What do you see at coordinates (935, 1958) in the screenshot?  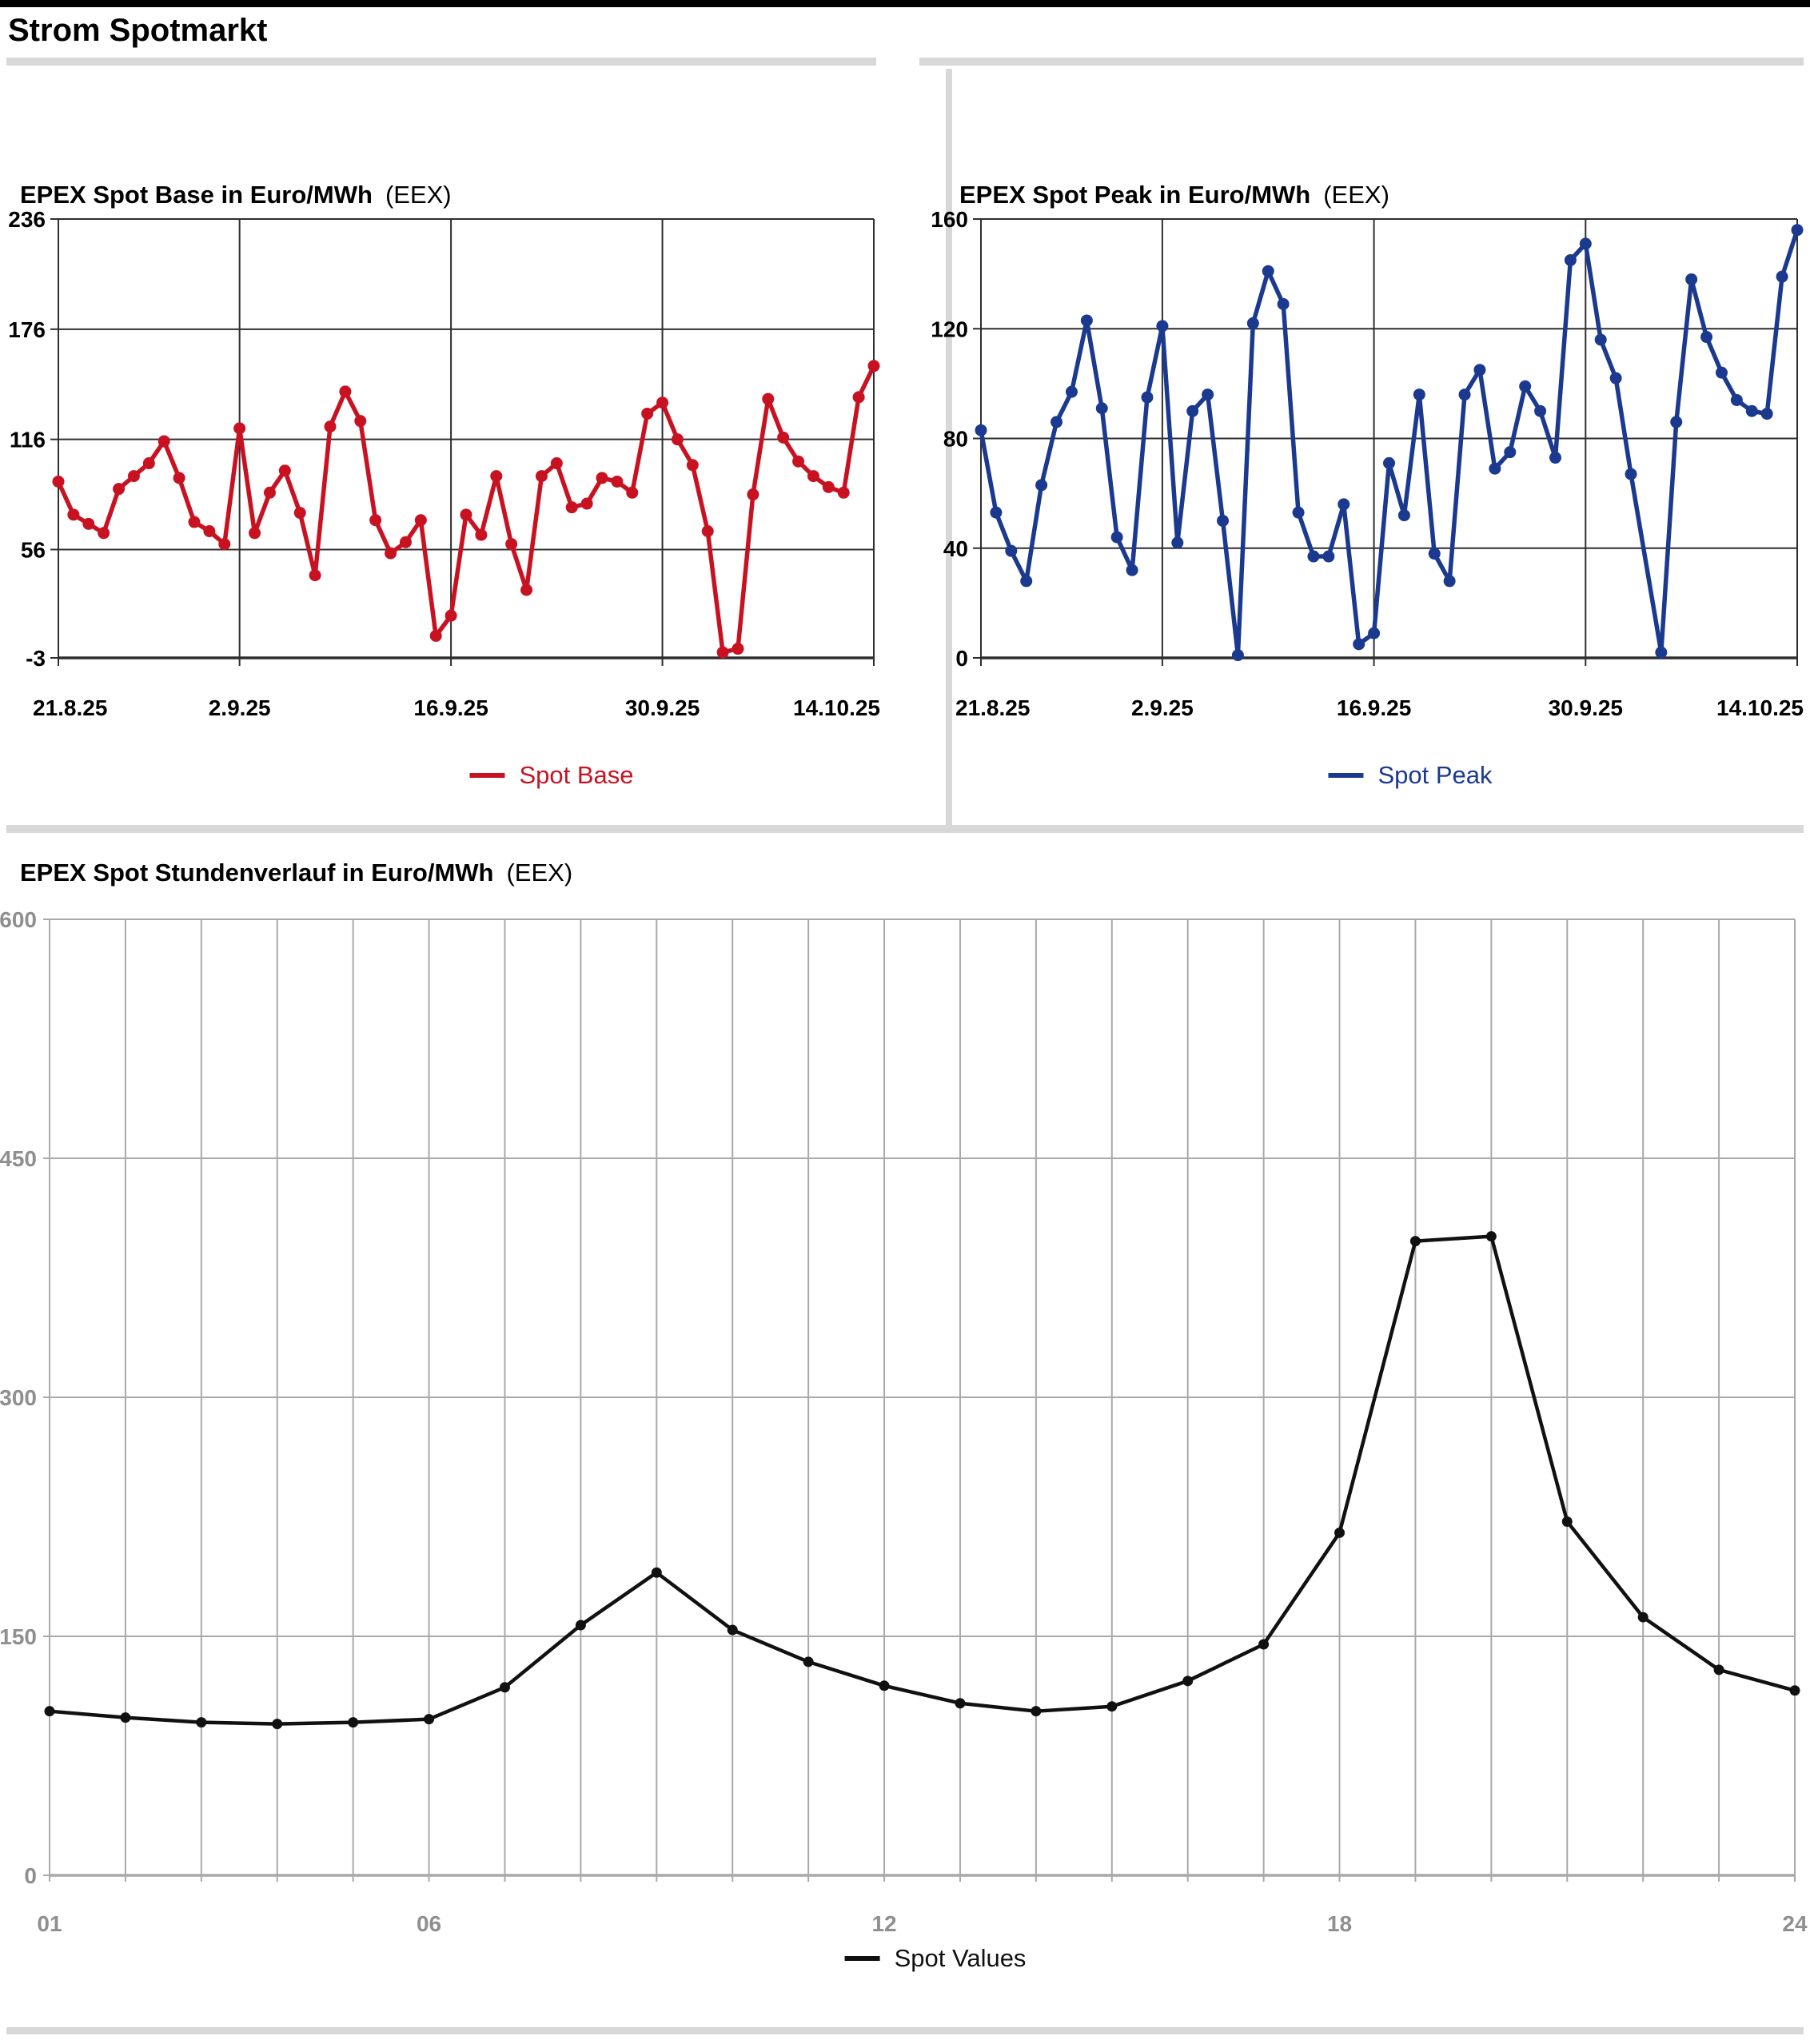 I see `chart-hourly-legend: Spot Values` at bounding box center [935, 1958].